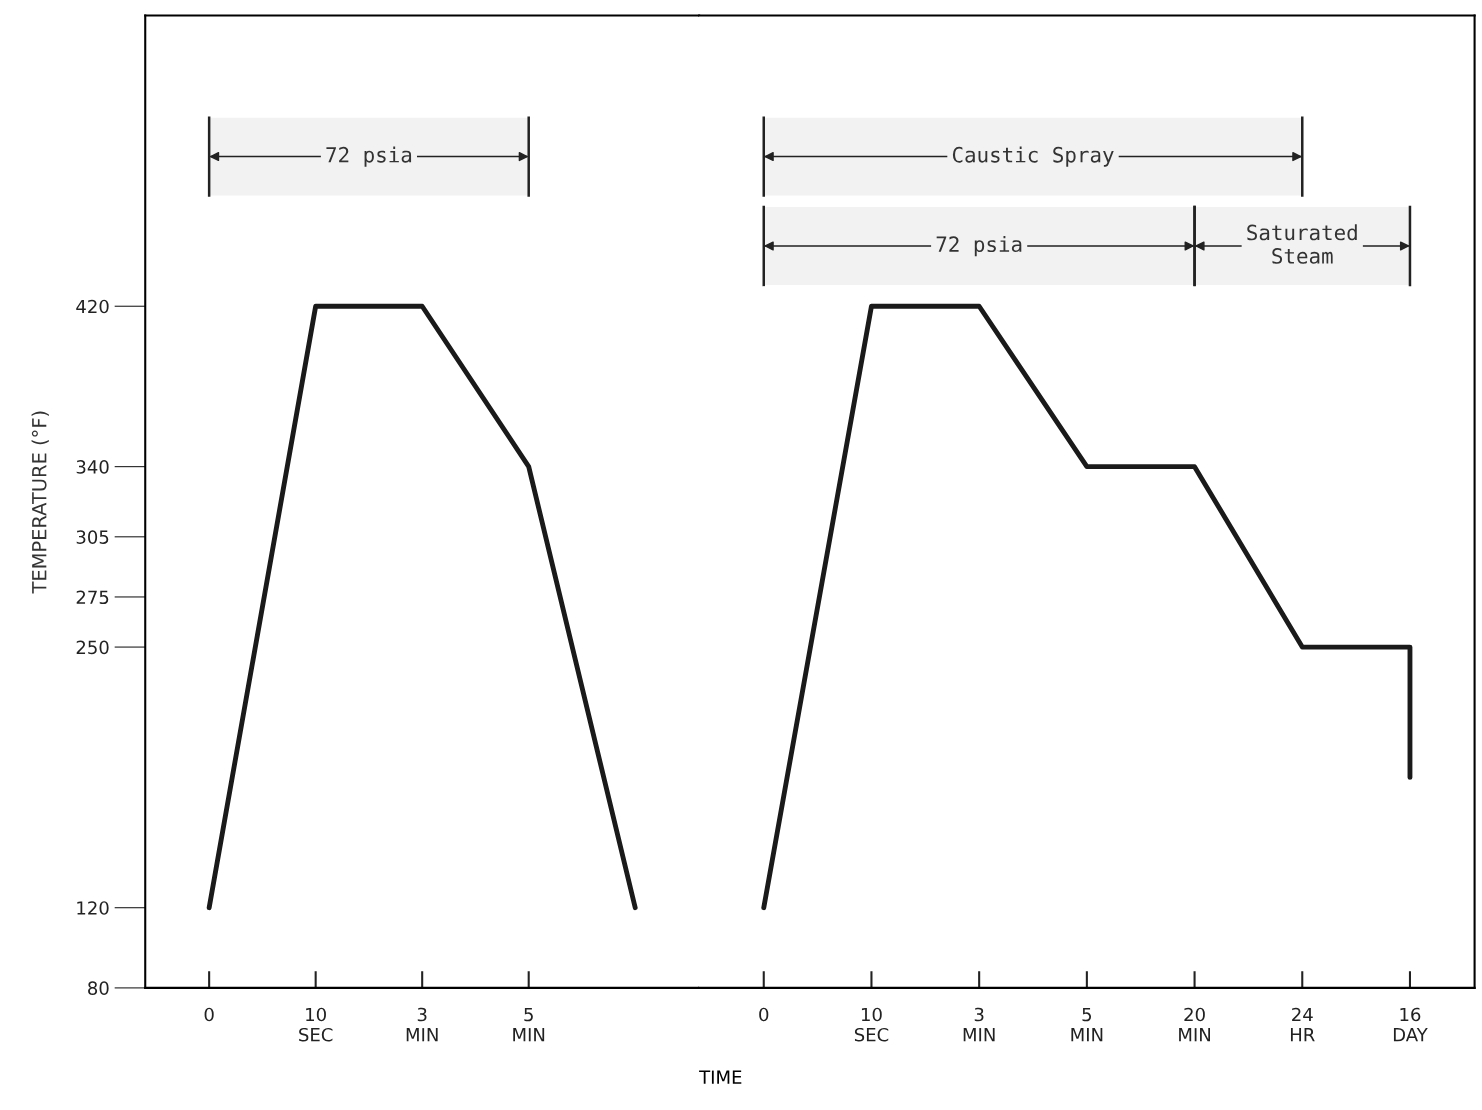 Image resolution: width=1482 pixels, height=1110 pixels. I want to click on x-tick-label: 16 DAY, so click(1410, 1024).